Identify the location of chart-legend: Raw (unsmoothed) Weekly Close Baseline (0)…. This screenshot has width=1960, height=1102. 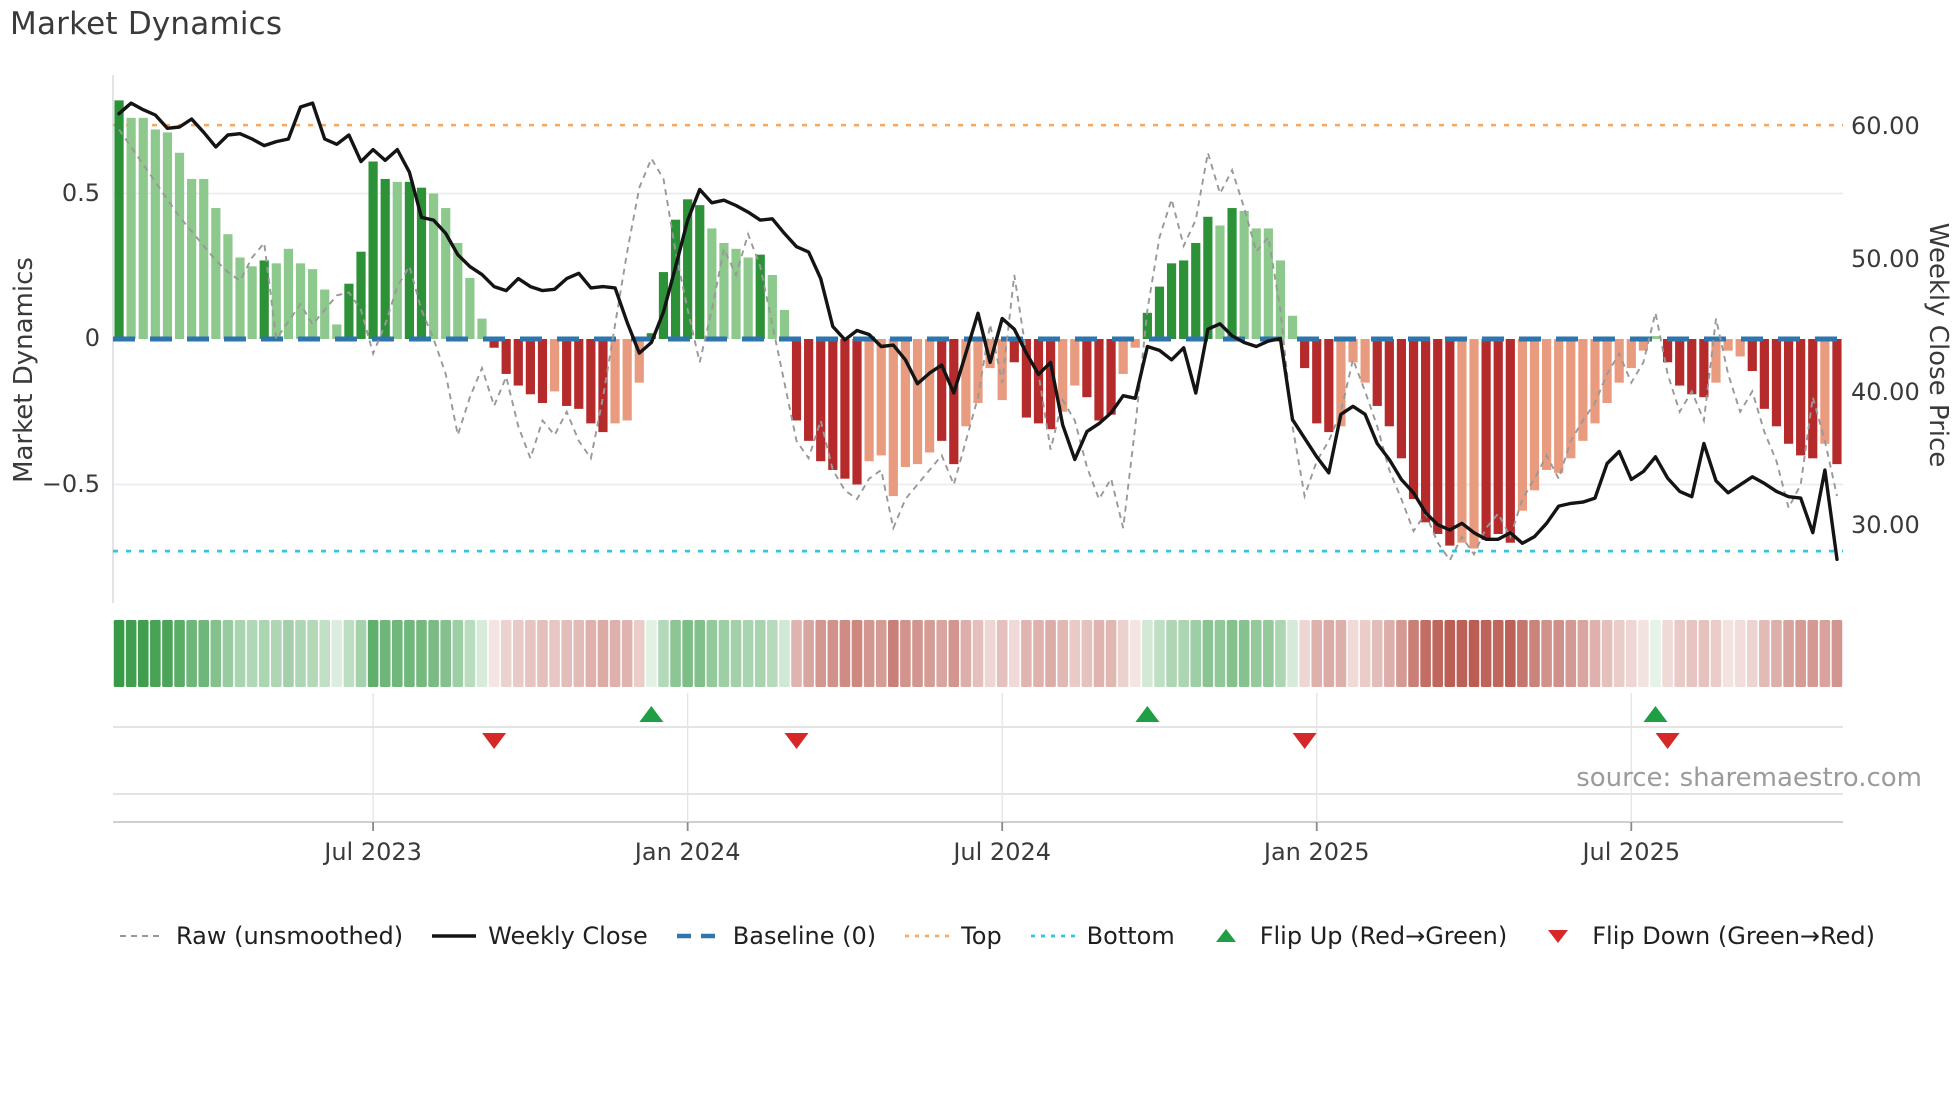
(1013, 936).